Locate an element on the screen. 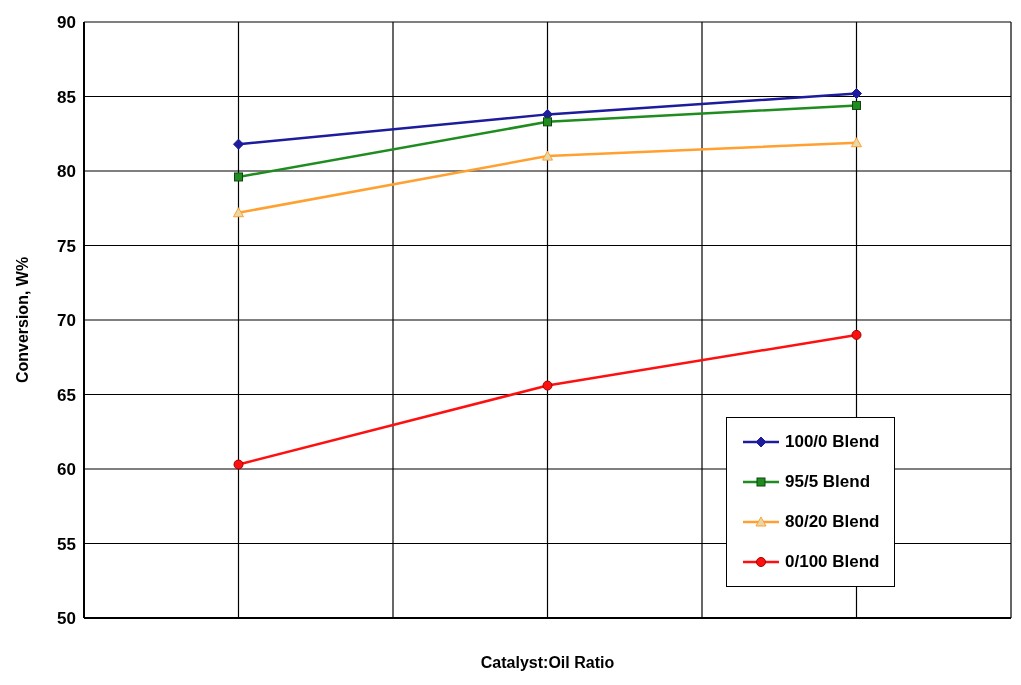 The image size is (1021, 685). y-tick-label: 60 is located at coordinates (66, 470).